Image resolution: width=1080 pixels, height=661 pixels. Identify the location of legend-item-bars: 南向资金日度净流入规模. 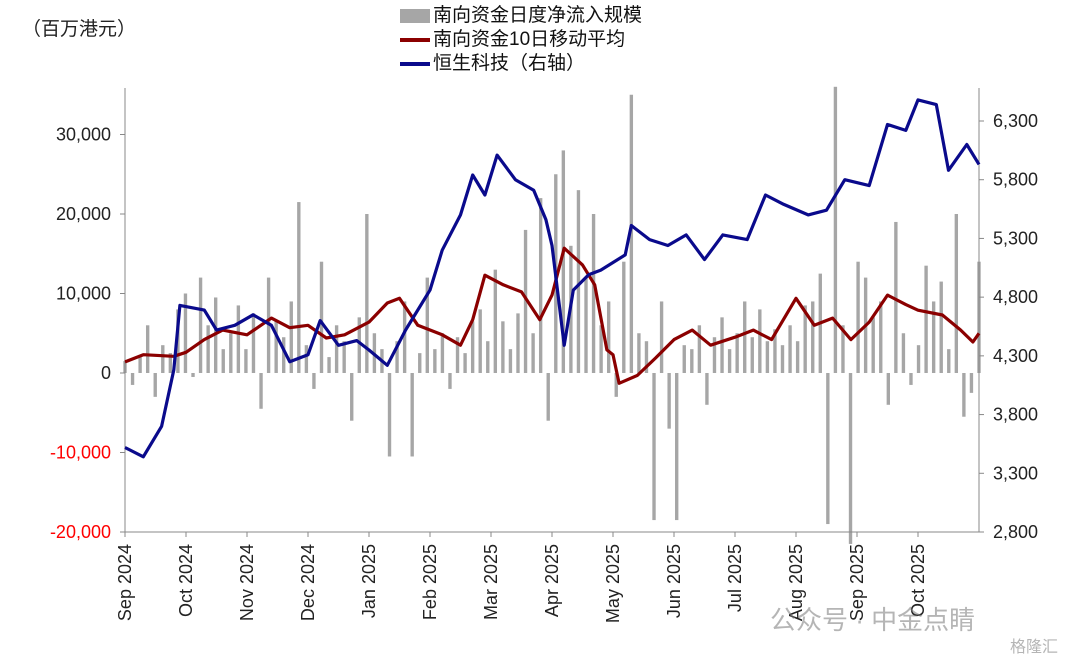
(521, 16).